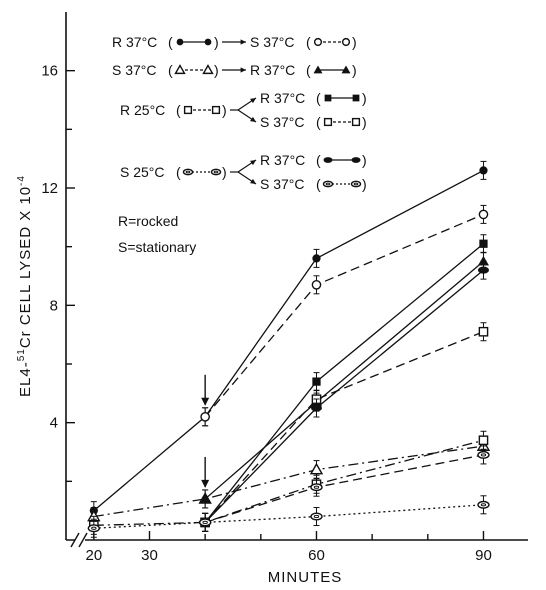 The width and height of the screenshot is (546, 590). What do you see at coordinates (49, 71) in the screenshot?
I see `y-tick-label: 16` at bounding box center [49, 71].